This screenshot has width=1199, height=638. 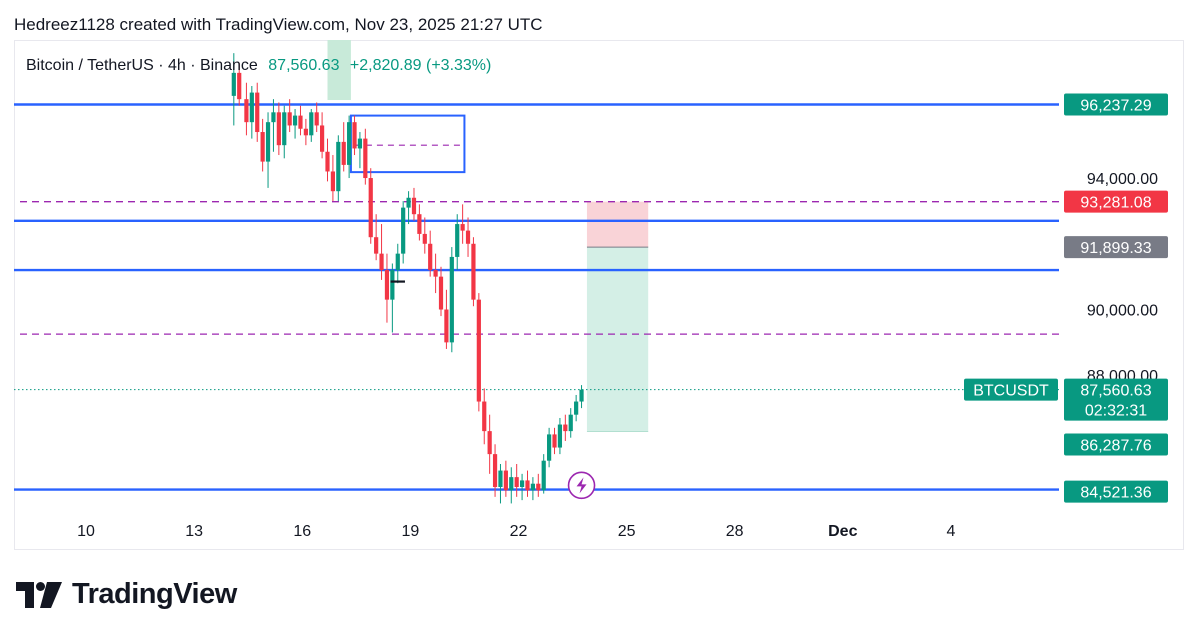 I want to click on x-axis-tick: 28, so click(x=735, y=531).